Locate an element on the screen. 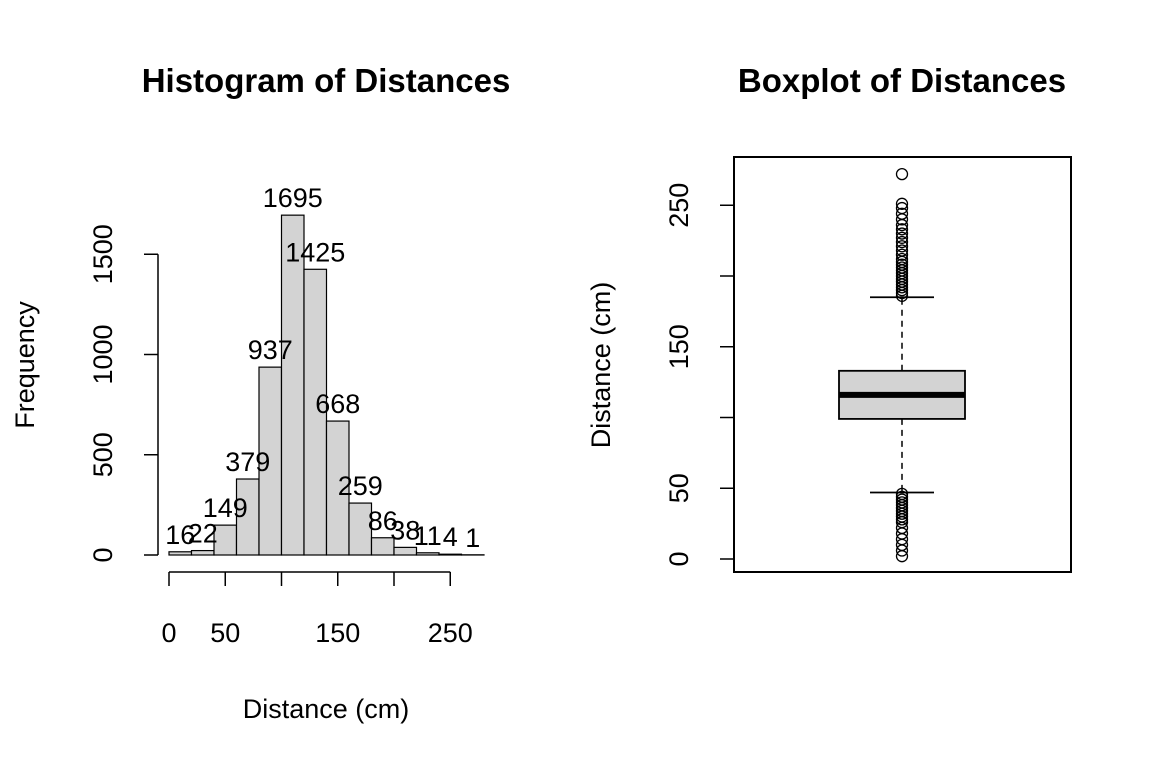  histogram-value-label: 1425 is located at coordinates (315, 252).